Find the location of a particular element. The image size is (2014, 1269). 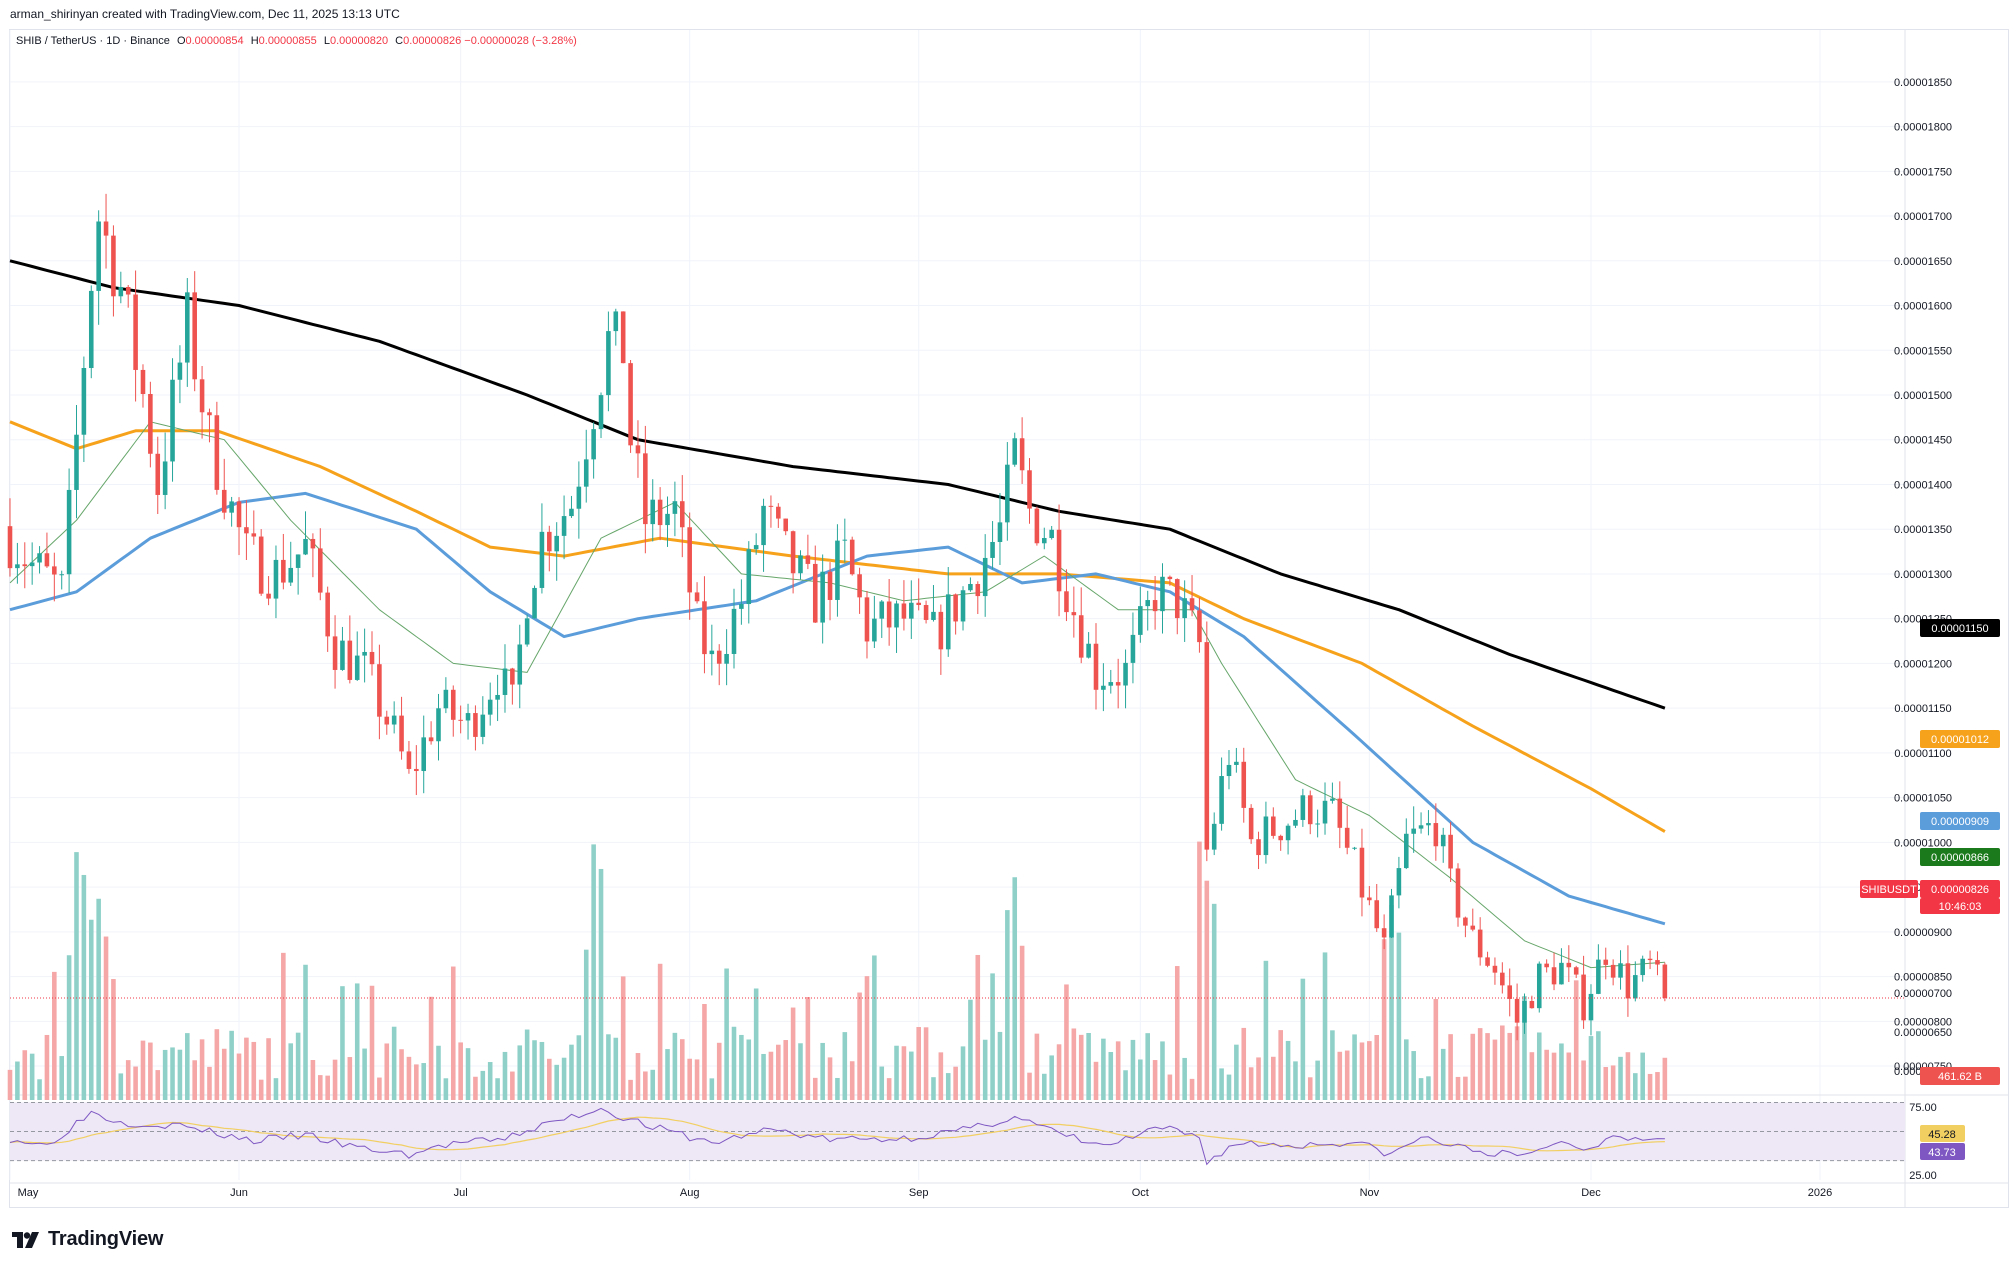

price-tag is located at coordinates (1960, 628).